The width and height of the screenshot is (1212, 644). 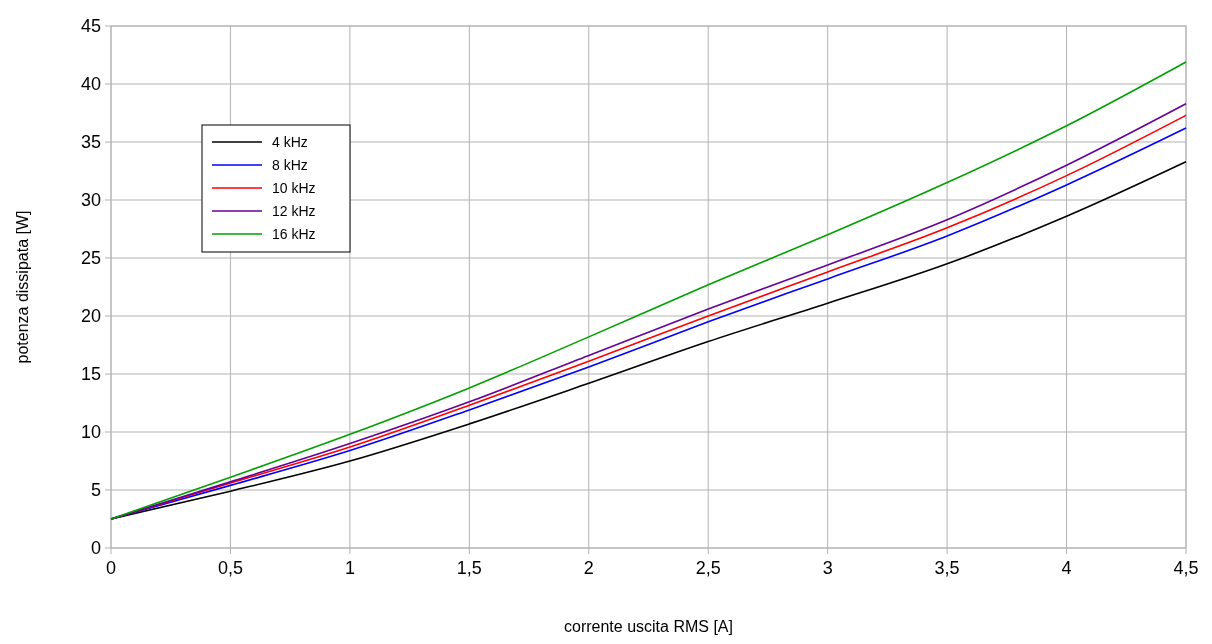 I want to click on y-tick-label: 40, so click(x=90, y=84).